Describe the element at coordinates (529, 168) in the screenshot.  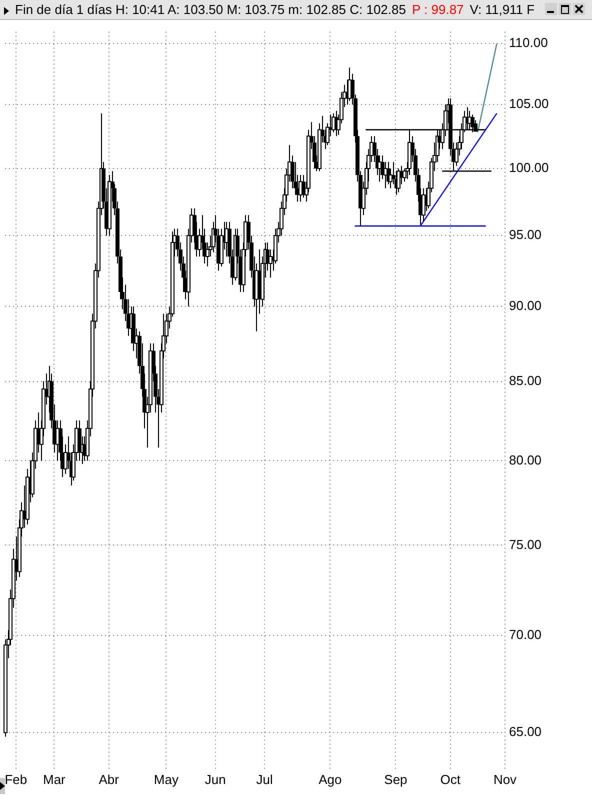
I see `y-tick-label: 100.00` at that location.